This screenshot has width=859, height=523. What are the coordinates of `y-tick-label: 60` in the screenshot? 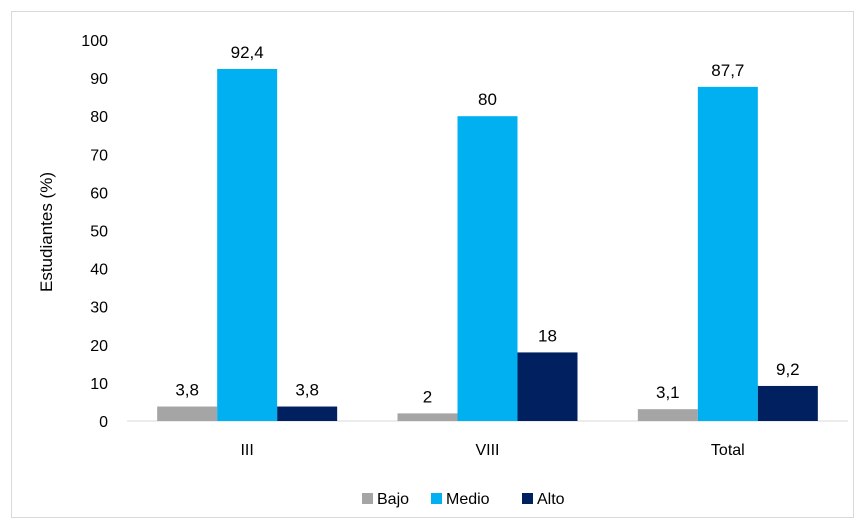 It's located at (99, 193).